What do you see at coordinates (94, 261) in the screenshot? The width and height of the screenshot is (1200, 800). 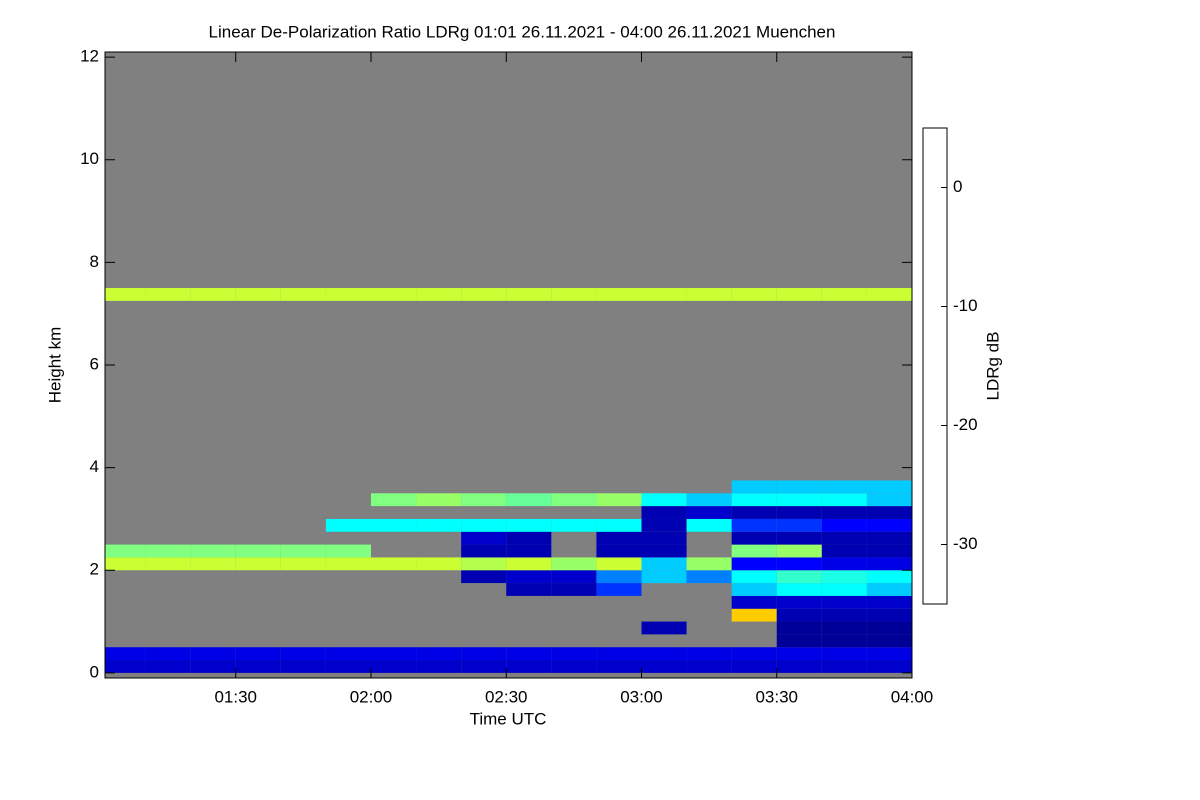 I see `y-tick-label: 8` at bounding box center [94, 261].